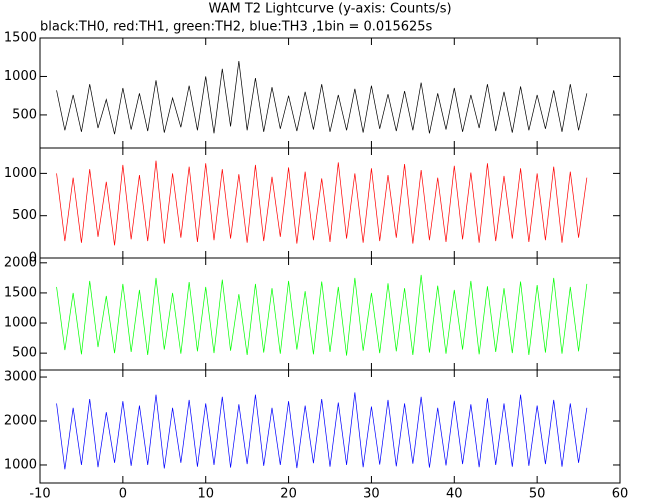 Image resolution: width=657 pixels, height=504 pixels. Describe the element at coordinates (454, 494) in the screenshot. I see `x-tick-label: 40` at that location.